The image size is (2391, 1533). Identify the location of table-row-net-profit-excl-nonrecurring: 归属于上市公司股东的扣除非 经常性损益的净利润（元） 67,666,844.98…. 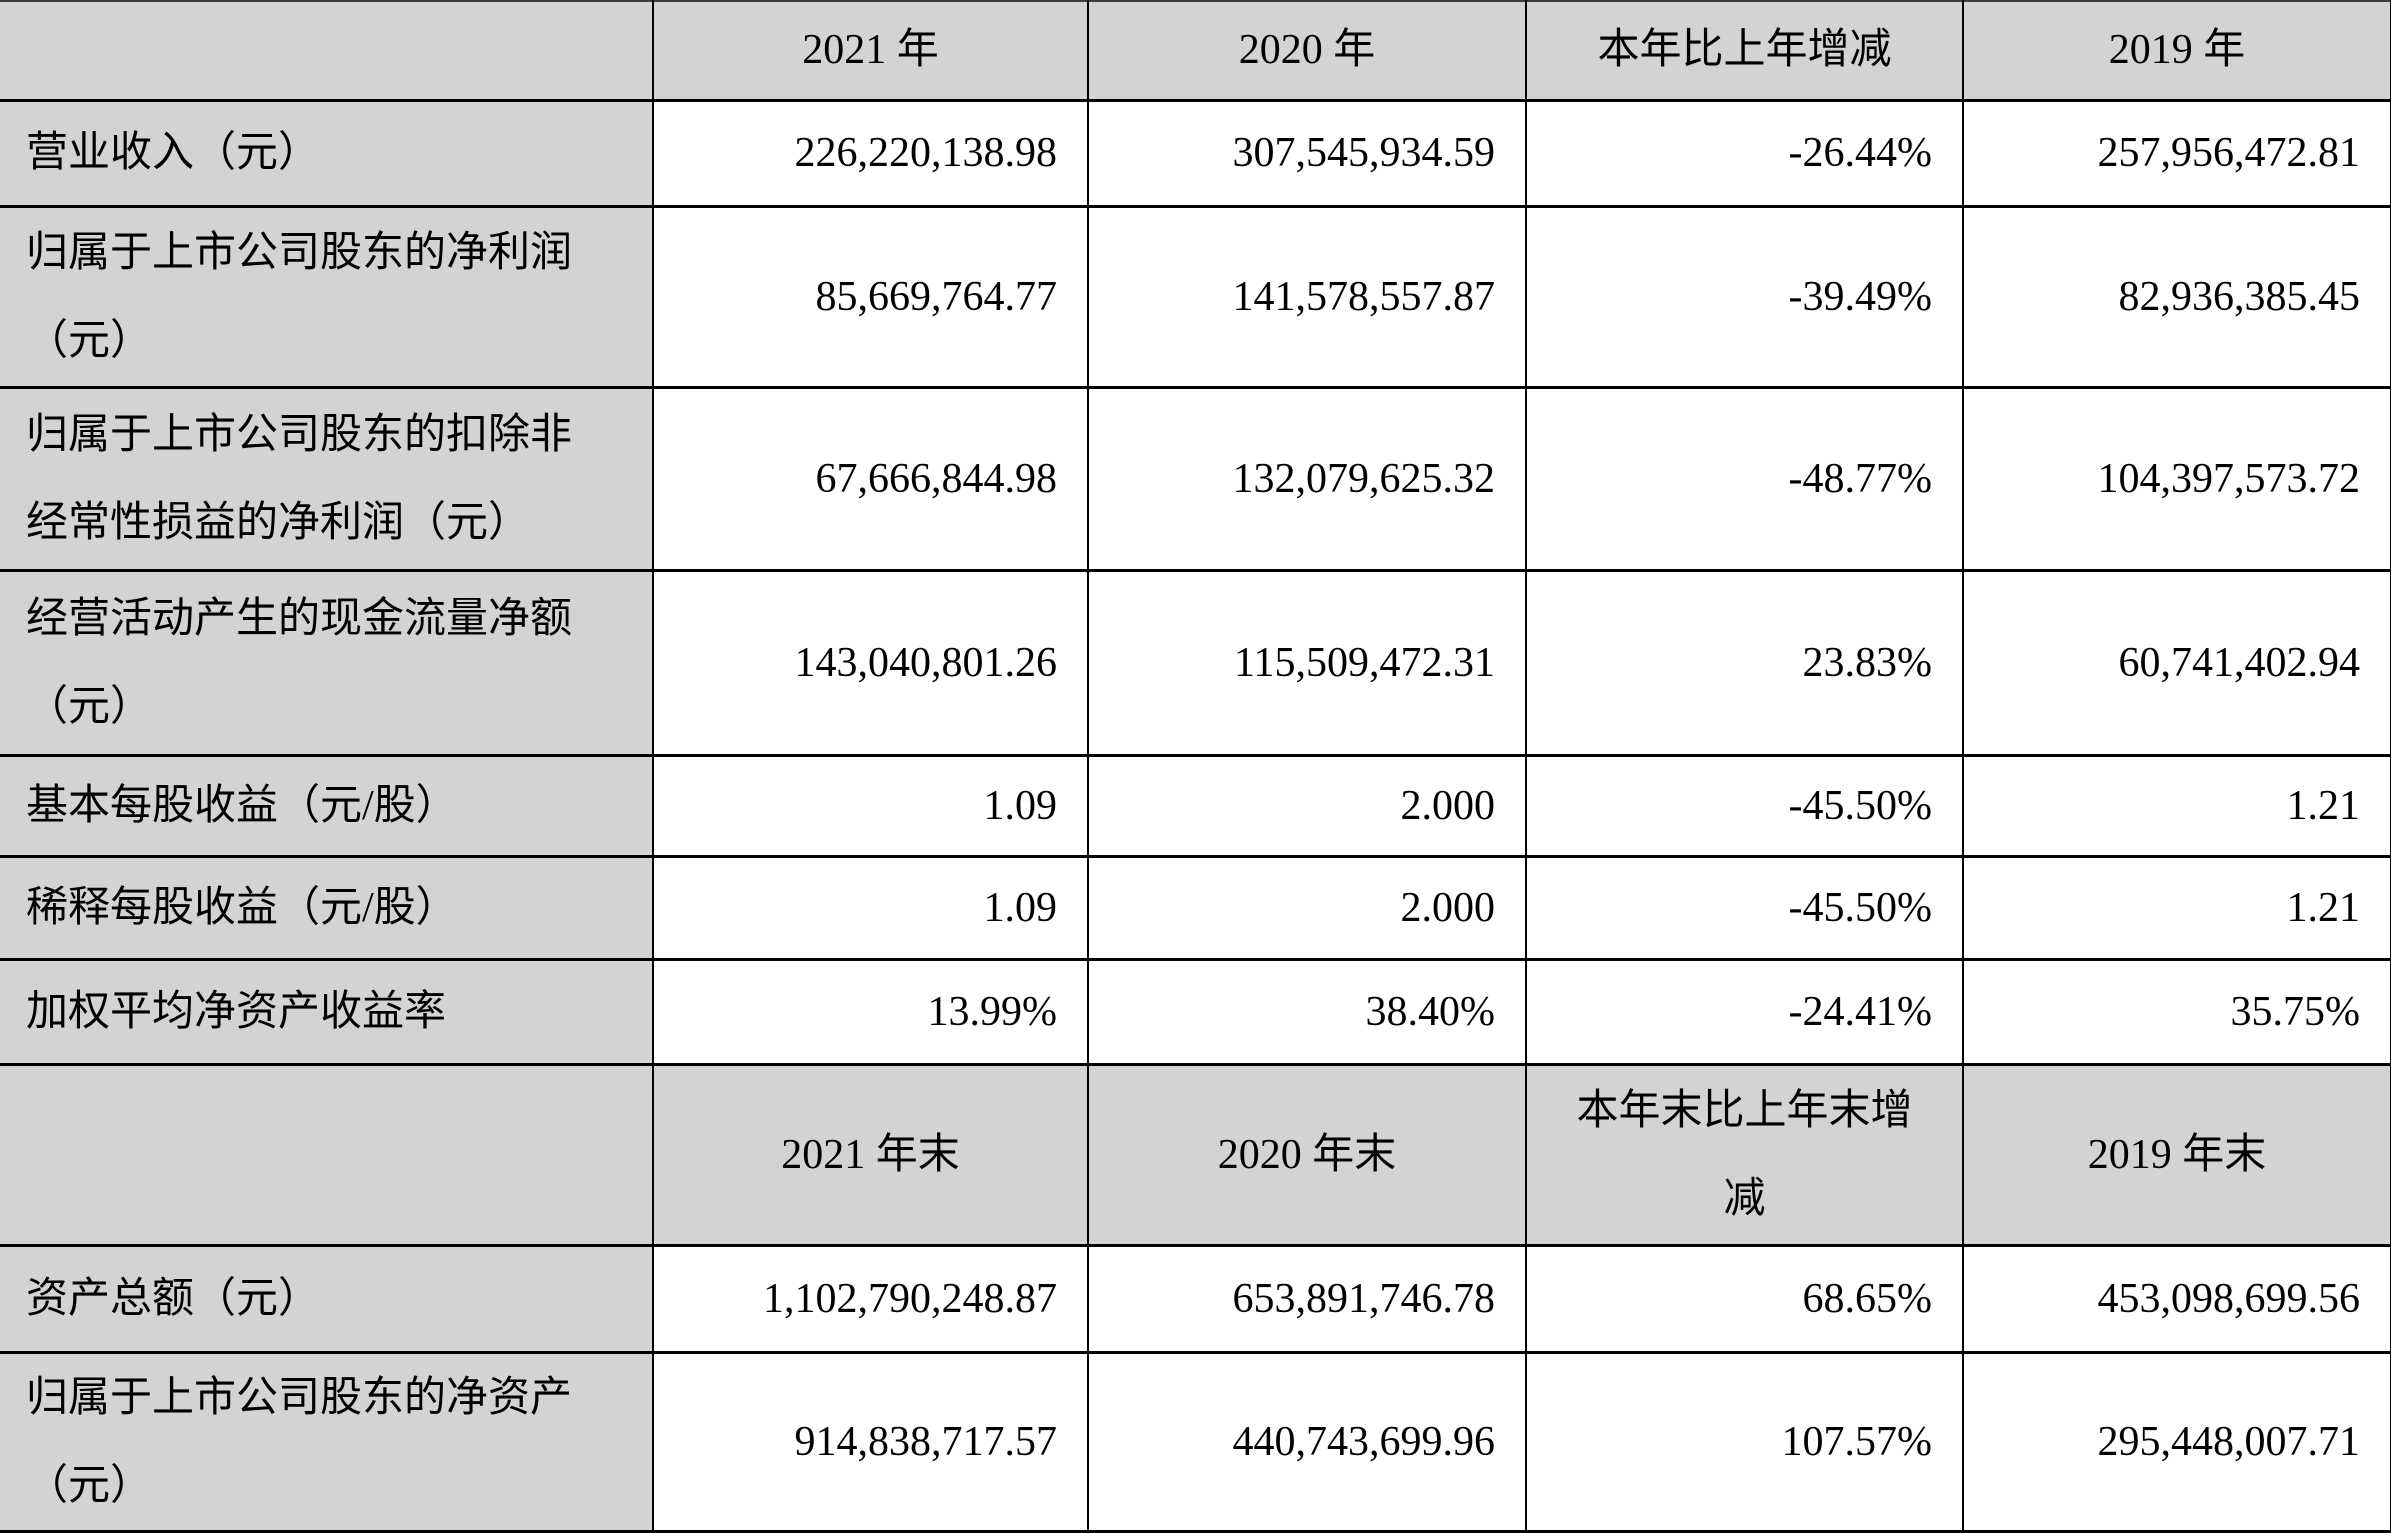
(1195, 478).